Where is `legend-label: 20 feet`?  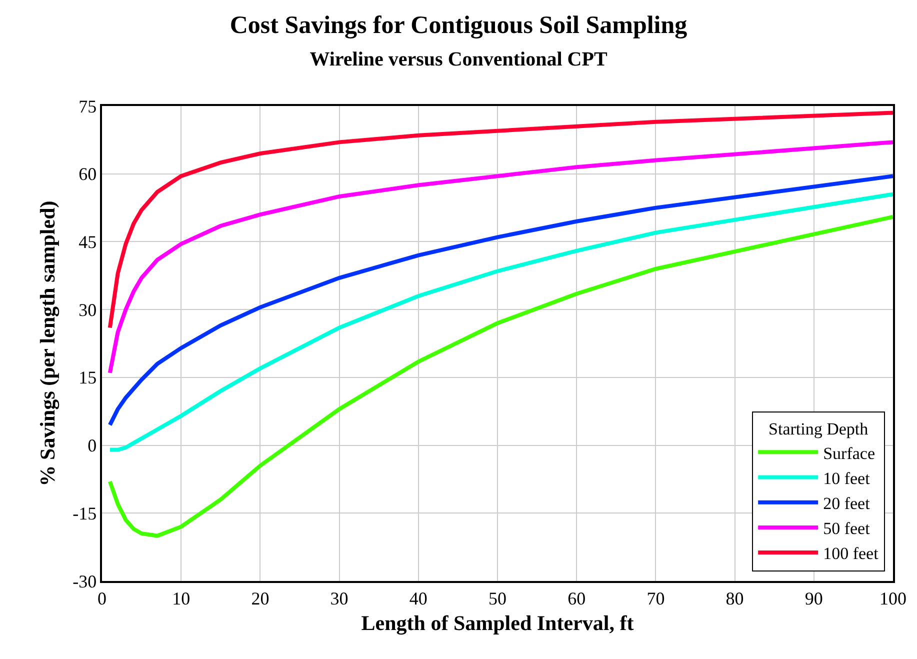 legend-label: 20 feet is located at coordinates (846, 503).